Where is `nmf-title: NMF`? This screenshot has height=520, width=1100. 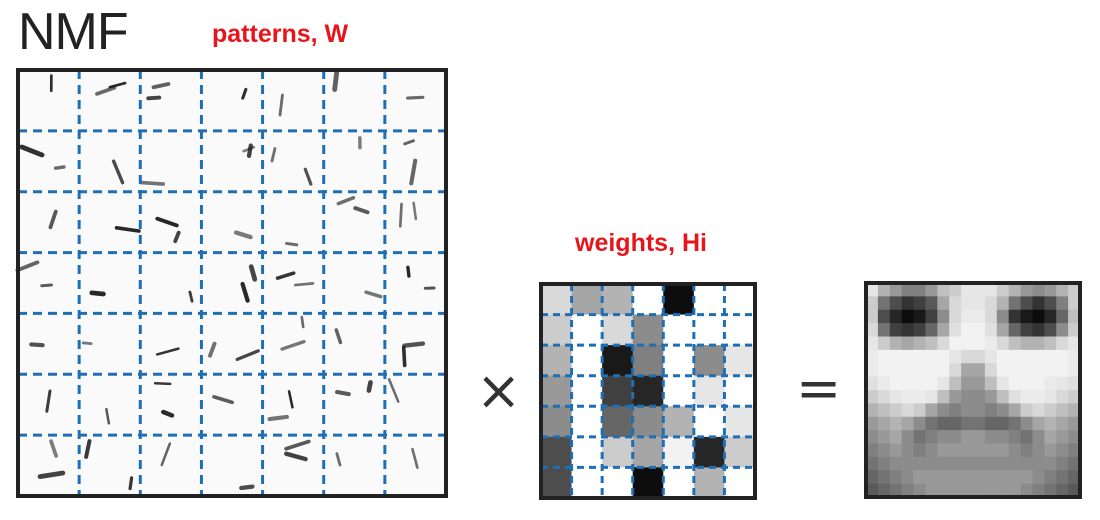 nmf-title: NMF is located at coordinates (73, 32).